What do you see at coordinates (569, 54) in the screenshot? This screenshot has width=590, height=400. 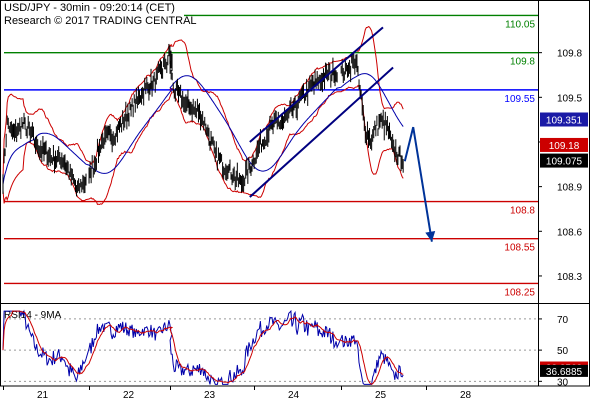 I see `y-tick-label: 109.8` at bounding box center [569, 54].